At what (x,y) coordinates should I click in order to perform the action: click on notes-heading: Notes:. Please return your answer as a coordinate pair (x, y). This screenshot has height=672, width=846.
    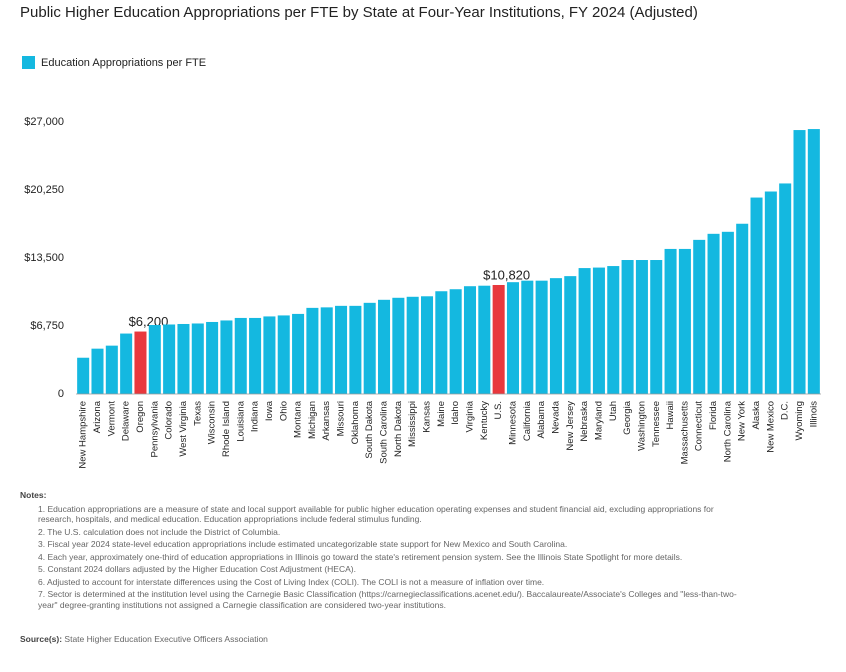
    Looking at the image, I should click on (33, 495).